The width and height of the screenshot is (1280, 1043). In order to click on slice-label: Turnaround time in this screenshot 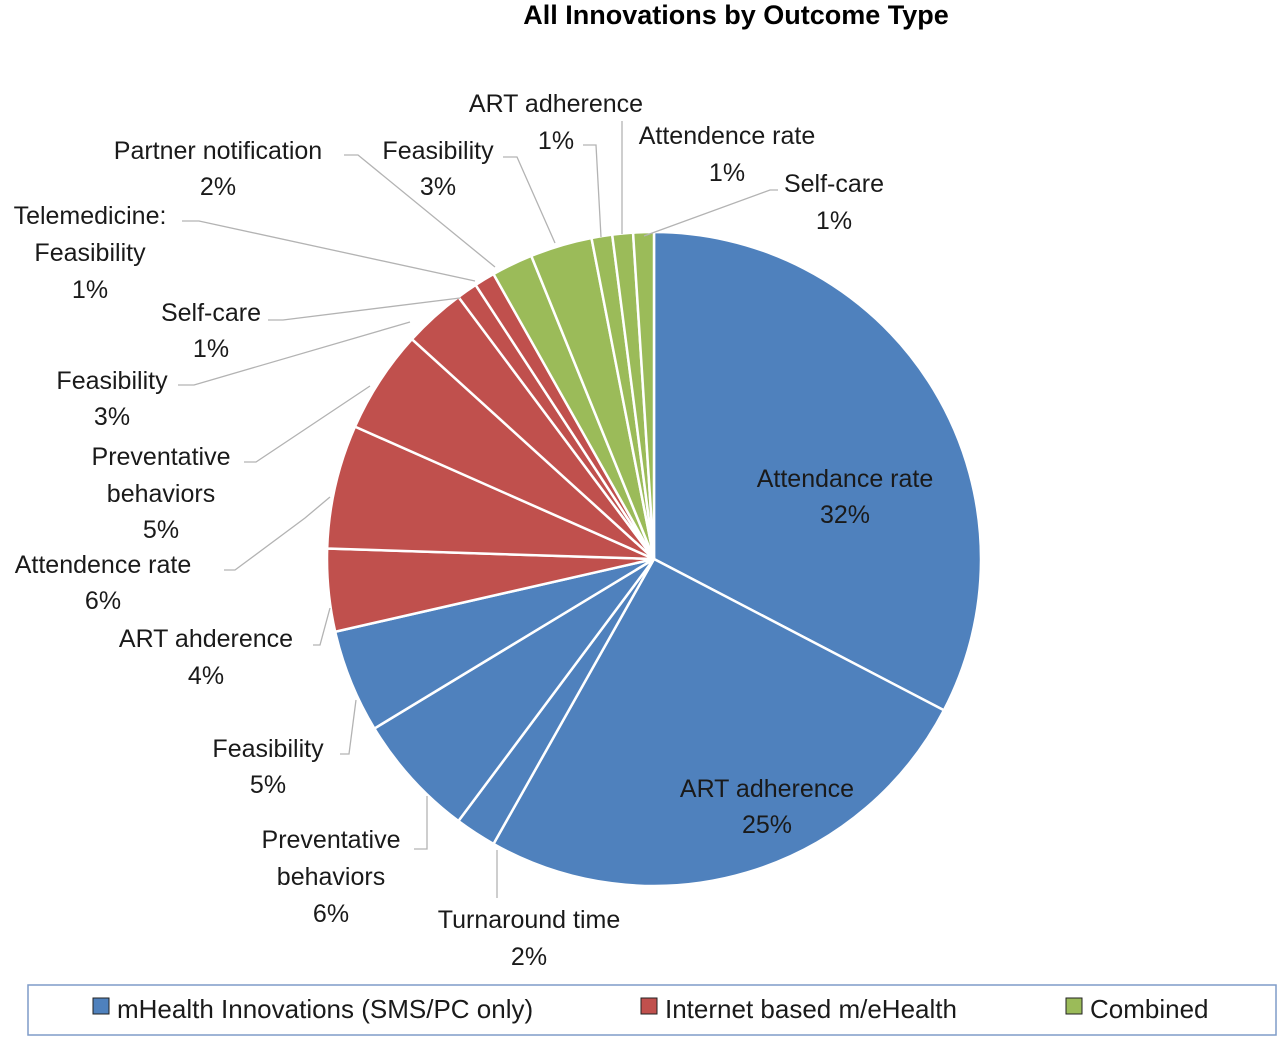, I will do `click(529, 920)`.